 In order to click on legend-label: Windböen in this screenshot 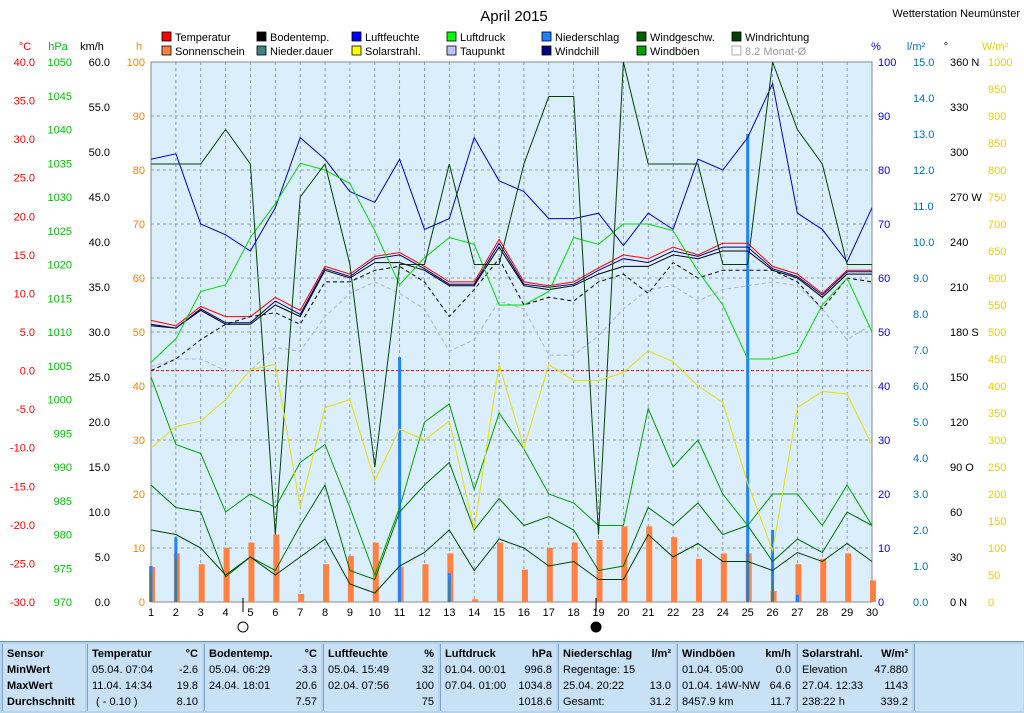, I will do `click(675, 52)`.